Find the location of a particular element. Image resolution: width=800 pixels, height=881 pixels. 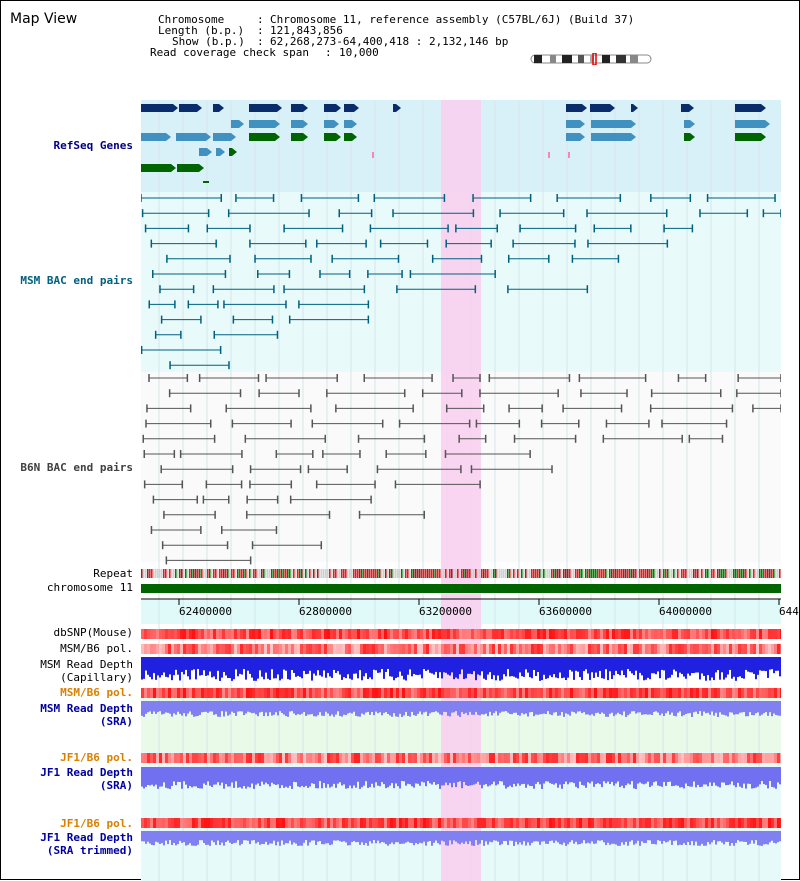

track-label-refseq: RefSeq Genes is located at coordinates (93, 145).